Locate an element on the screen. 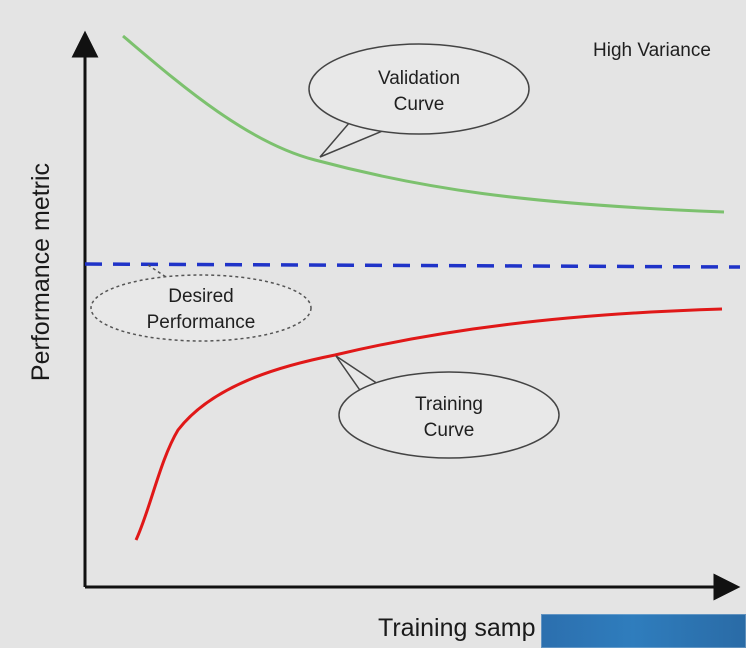  validation-callout-line1: Validation is located at coordinates (419, 78).